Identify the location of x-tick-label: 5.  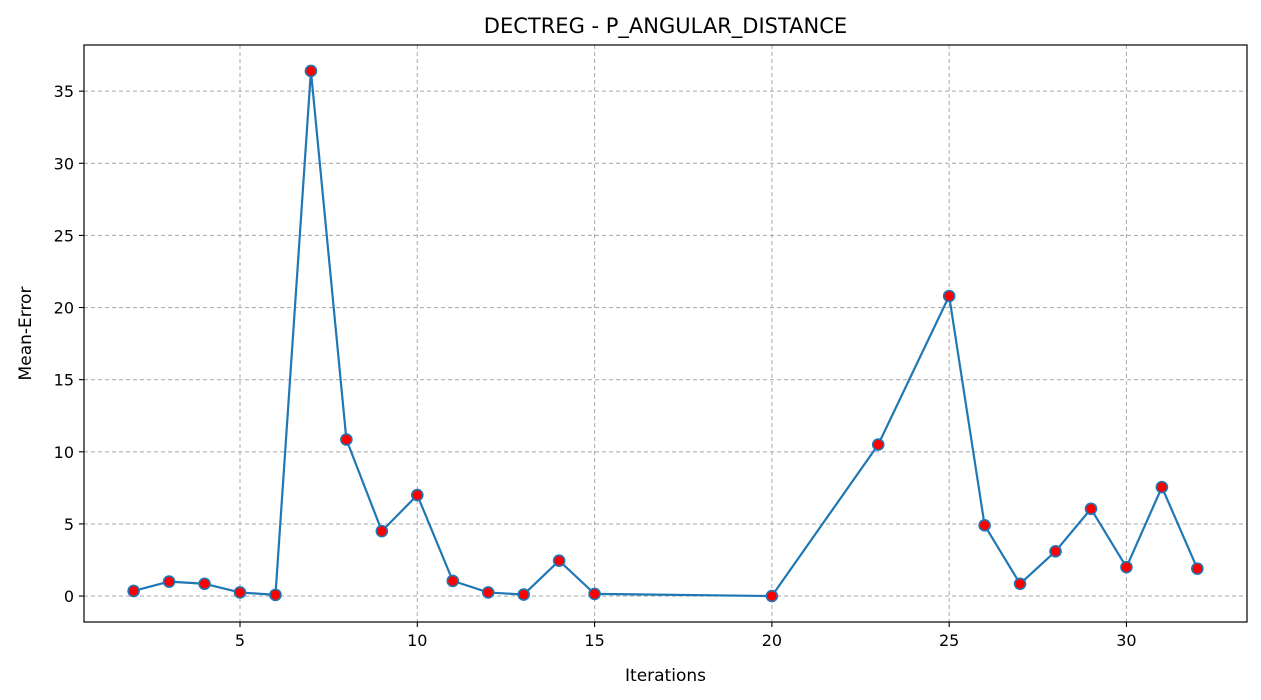
(240, 640).